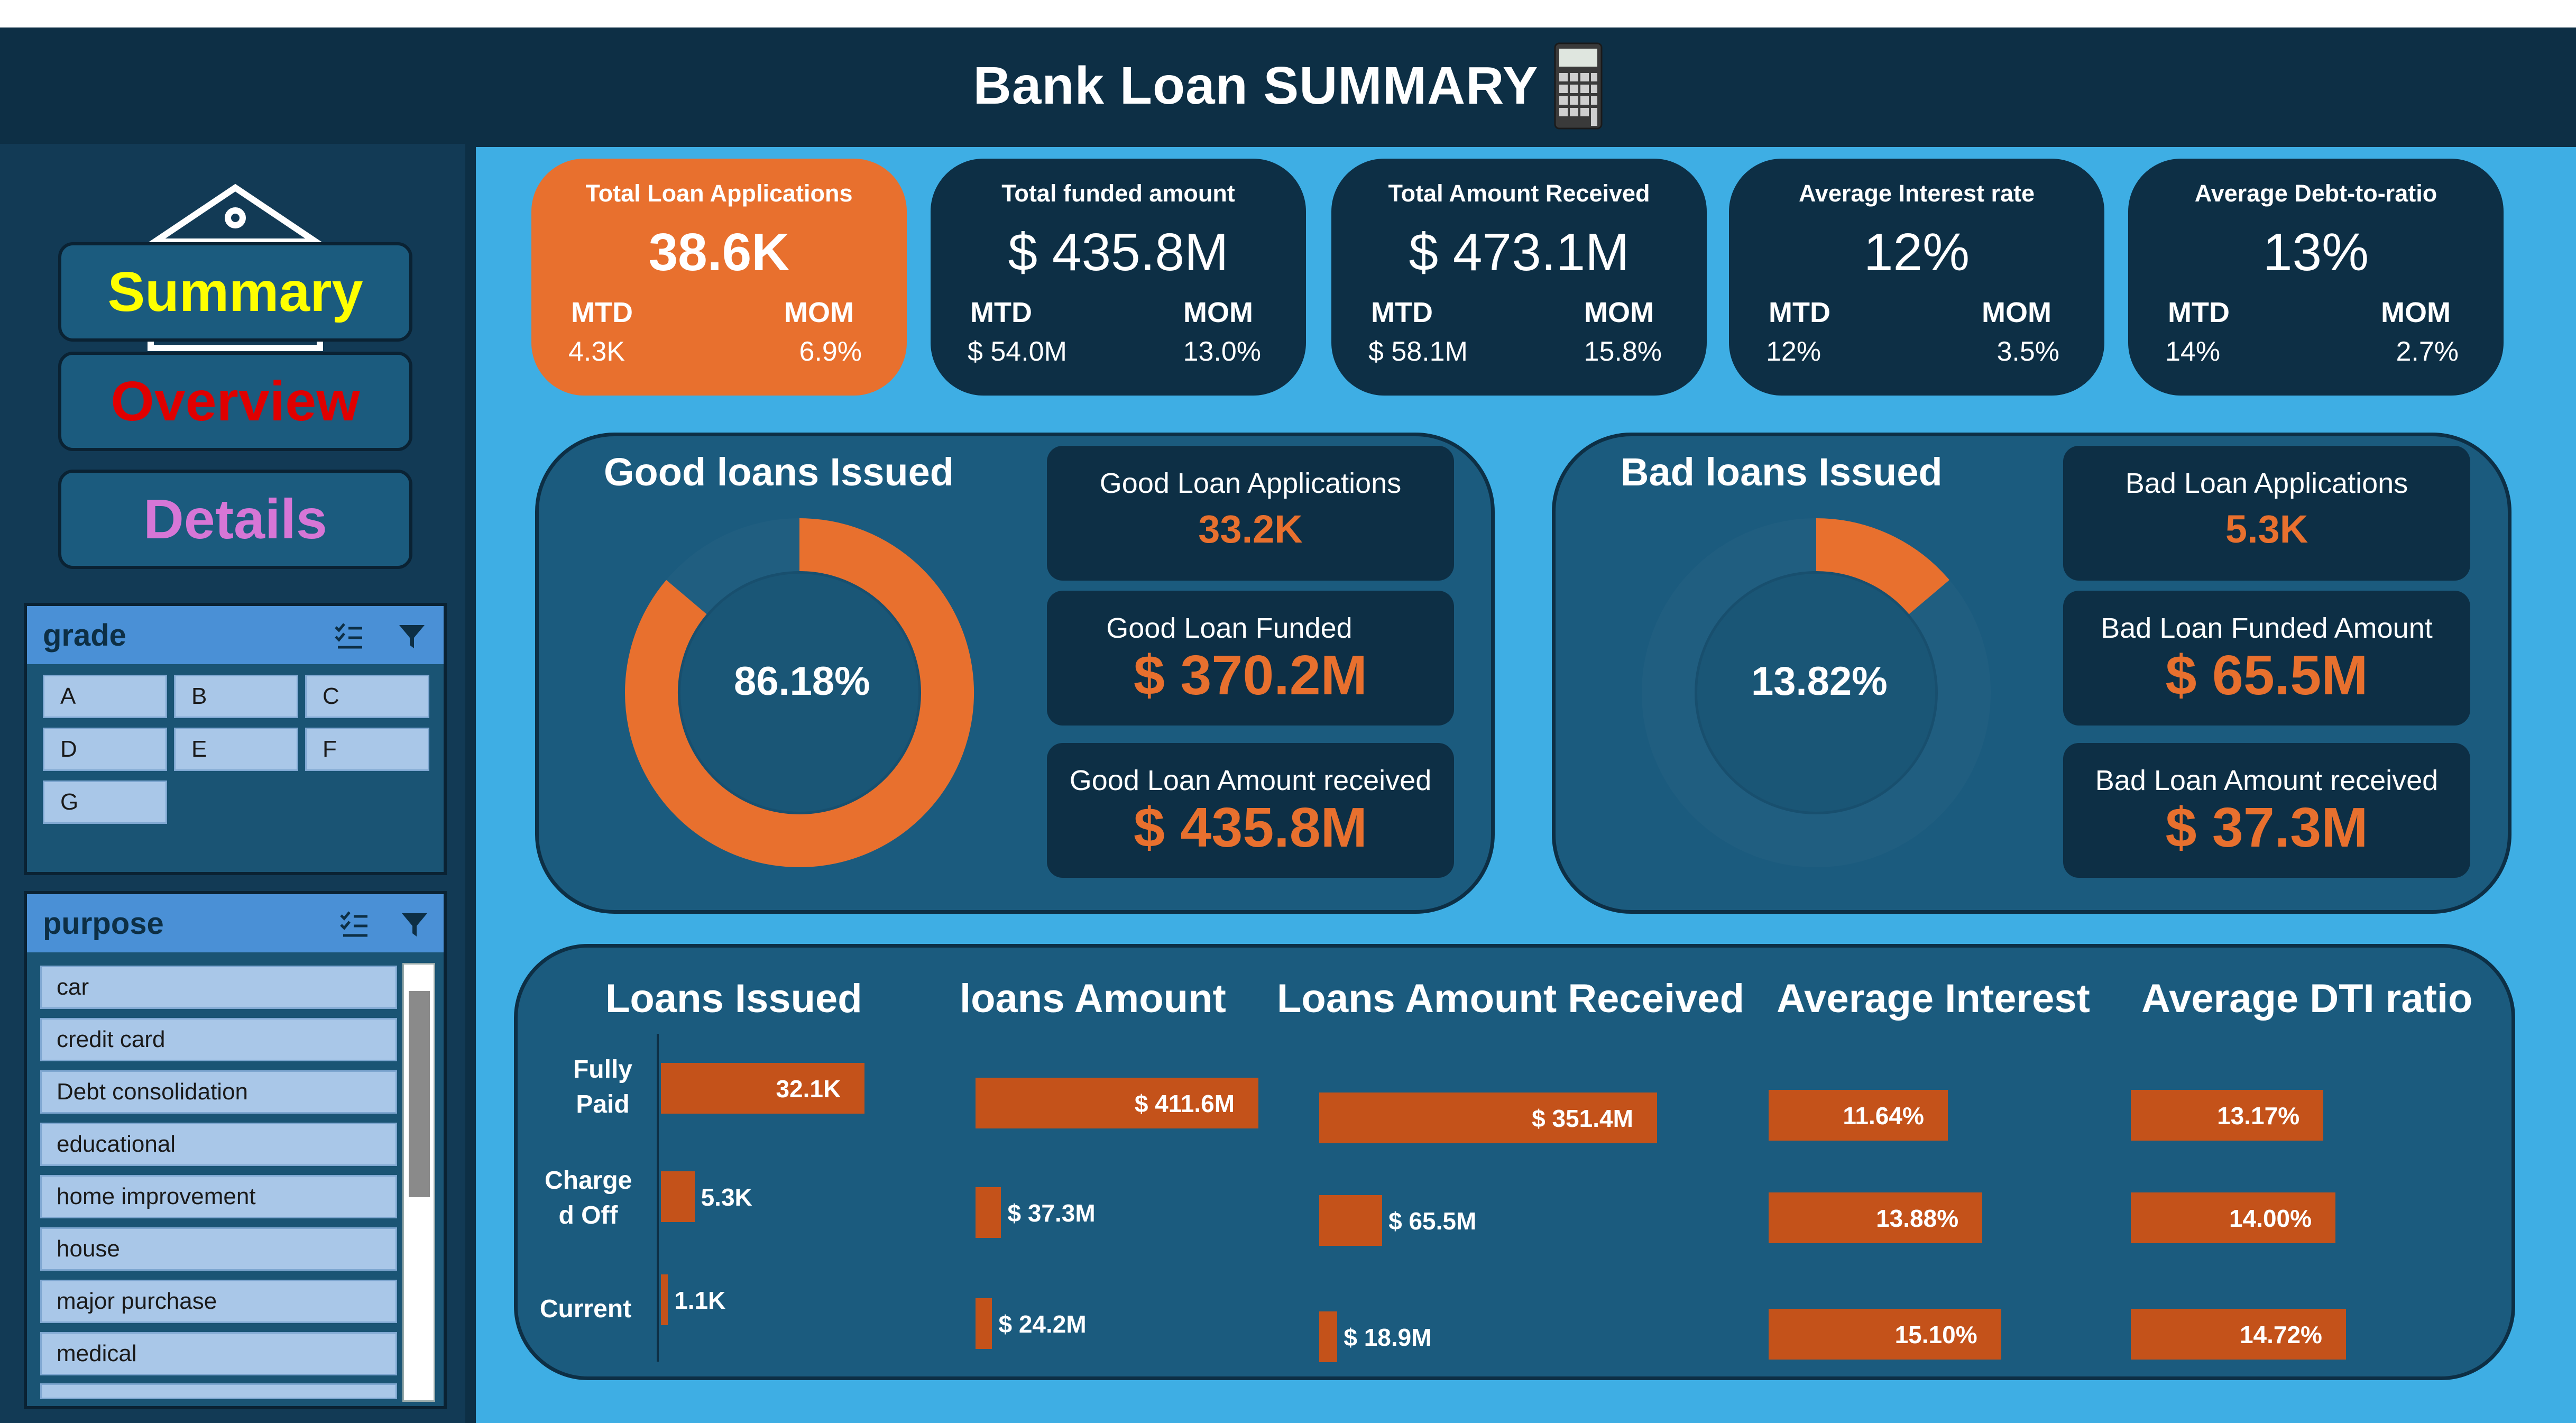 This screenshot has width=2576, height=1423. What do you see at coordinates (111, 1039) in the screenshot?
I see `purpose-option-label: credit card` at bounding box center [111, 1039].